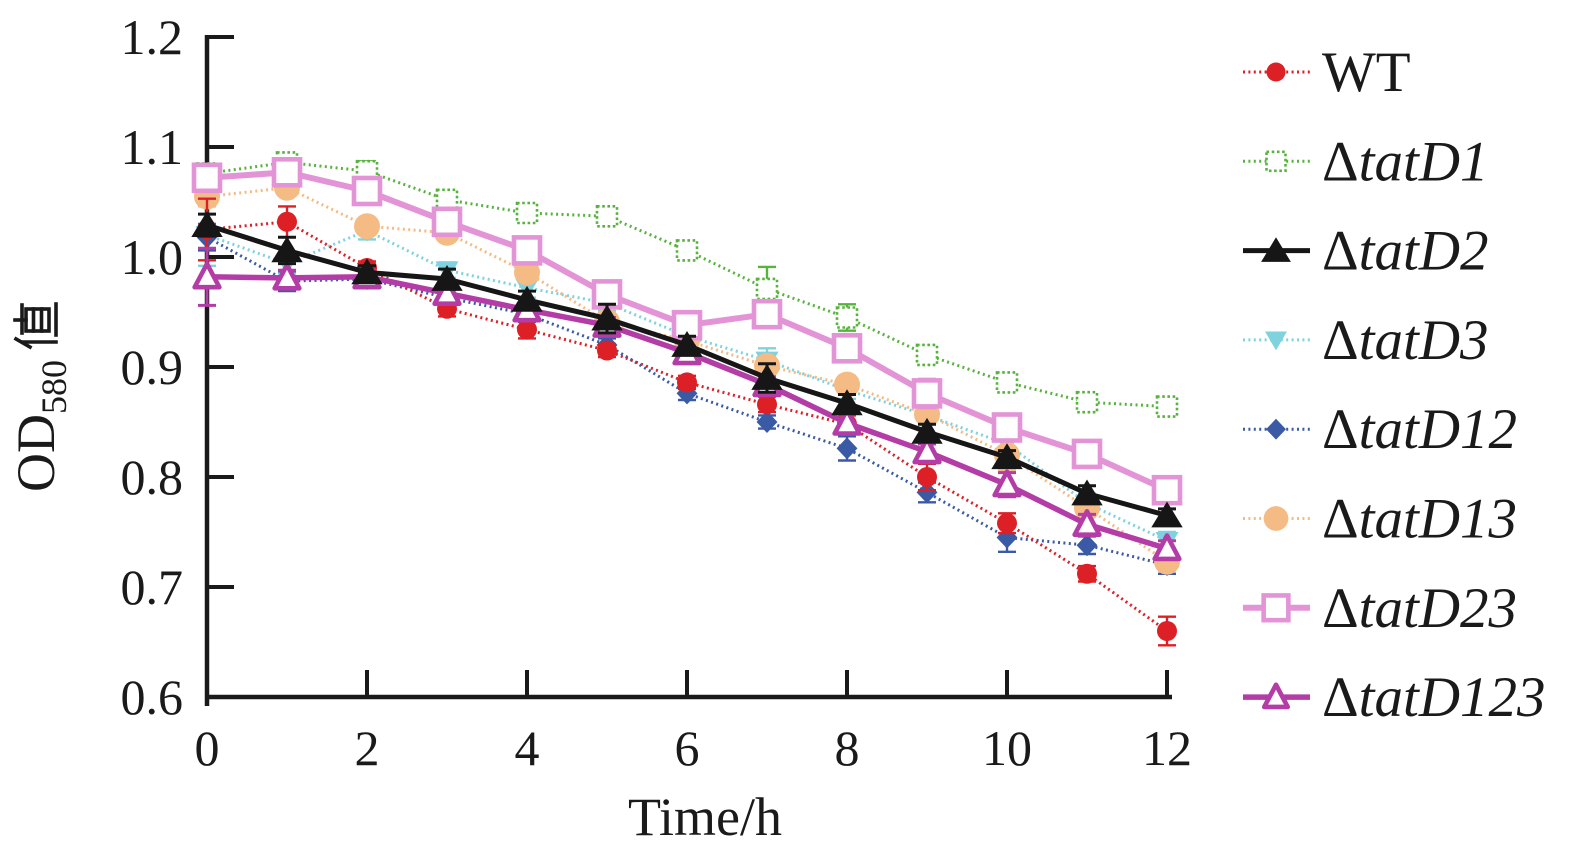 This screenshot has height=860, width=1575. I want to click on legend-label: WT, so click(1366, 72).